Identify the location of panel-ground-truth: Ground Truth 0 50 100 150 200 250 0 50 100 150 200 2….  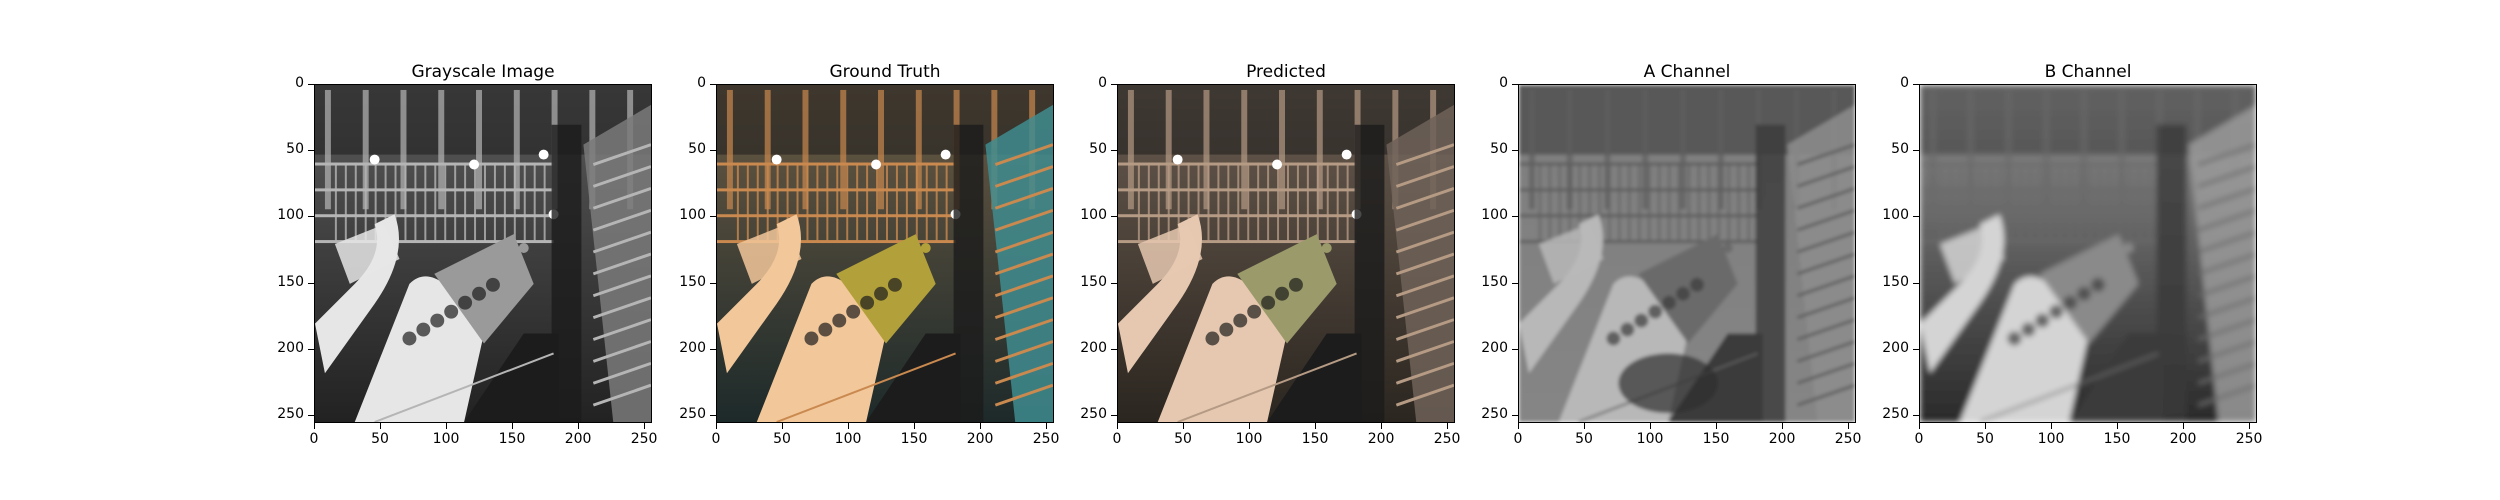
(869, 254).